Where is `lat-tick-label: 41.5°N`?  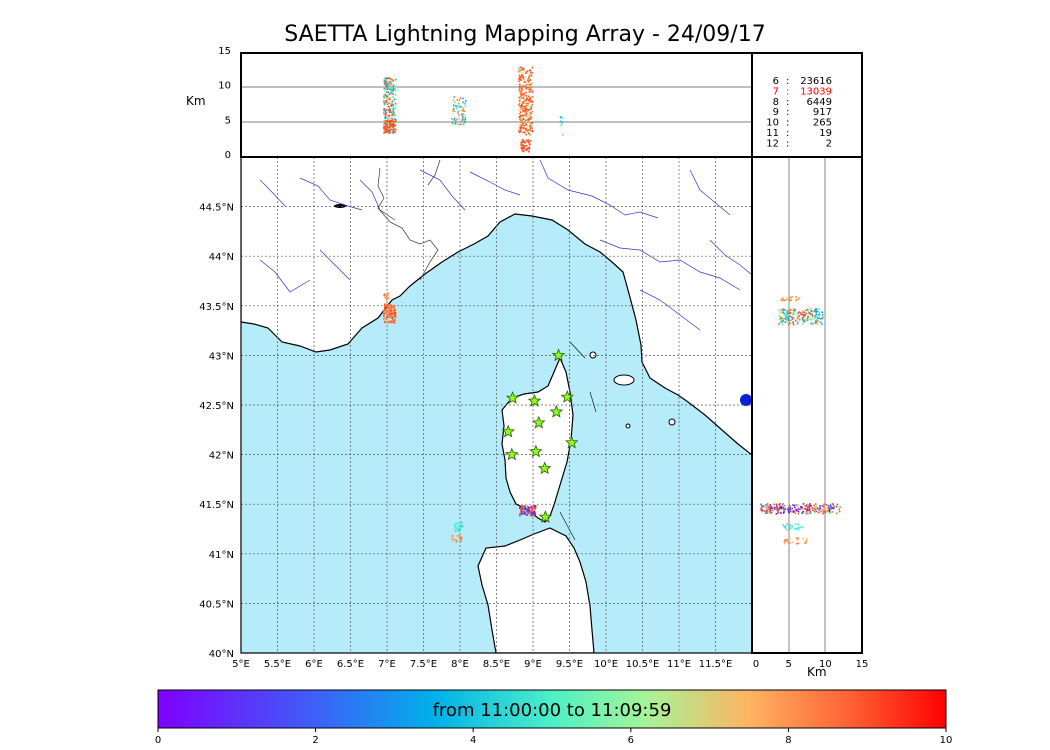
lat-tick-label: 41.5°N is located at coordinates (216, 505).